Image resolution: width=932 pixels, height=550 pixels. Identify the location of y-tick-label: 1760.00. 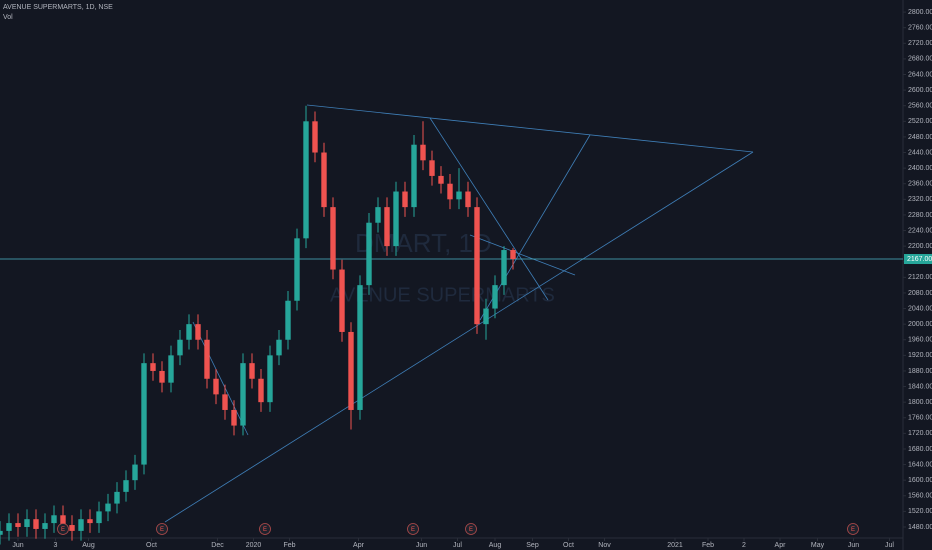
(920, 418).